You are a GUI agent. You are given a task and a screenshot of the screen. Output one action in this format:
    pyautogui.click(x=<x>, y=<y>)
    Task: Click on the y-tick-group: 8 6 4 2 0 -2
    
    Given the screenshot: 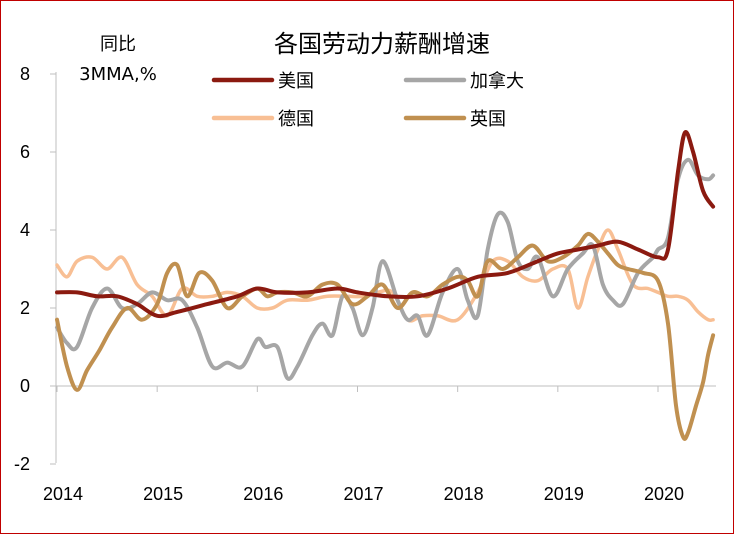 What is the action you would take?
    pyautogui.click(x=35, y=269)
    